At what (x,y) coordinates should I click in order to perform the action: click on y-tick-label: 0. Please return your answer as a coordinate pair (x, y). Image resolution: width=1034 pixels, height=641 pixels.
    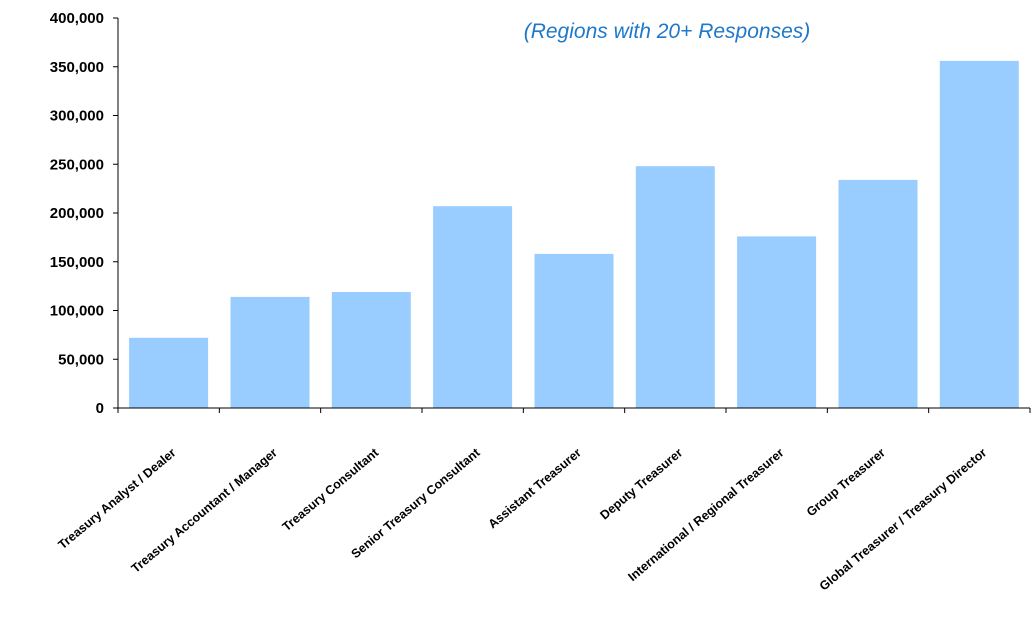
    Looking at the image, I should click on (100, 408).